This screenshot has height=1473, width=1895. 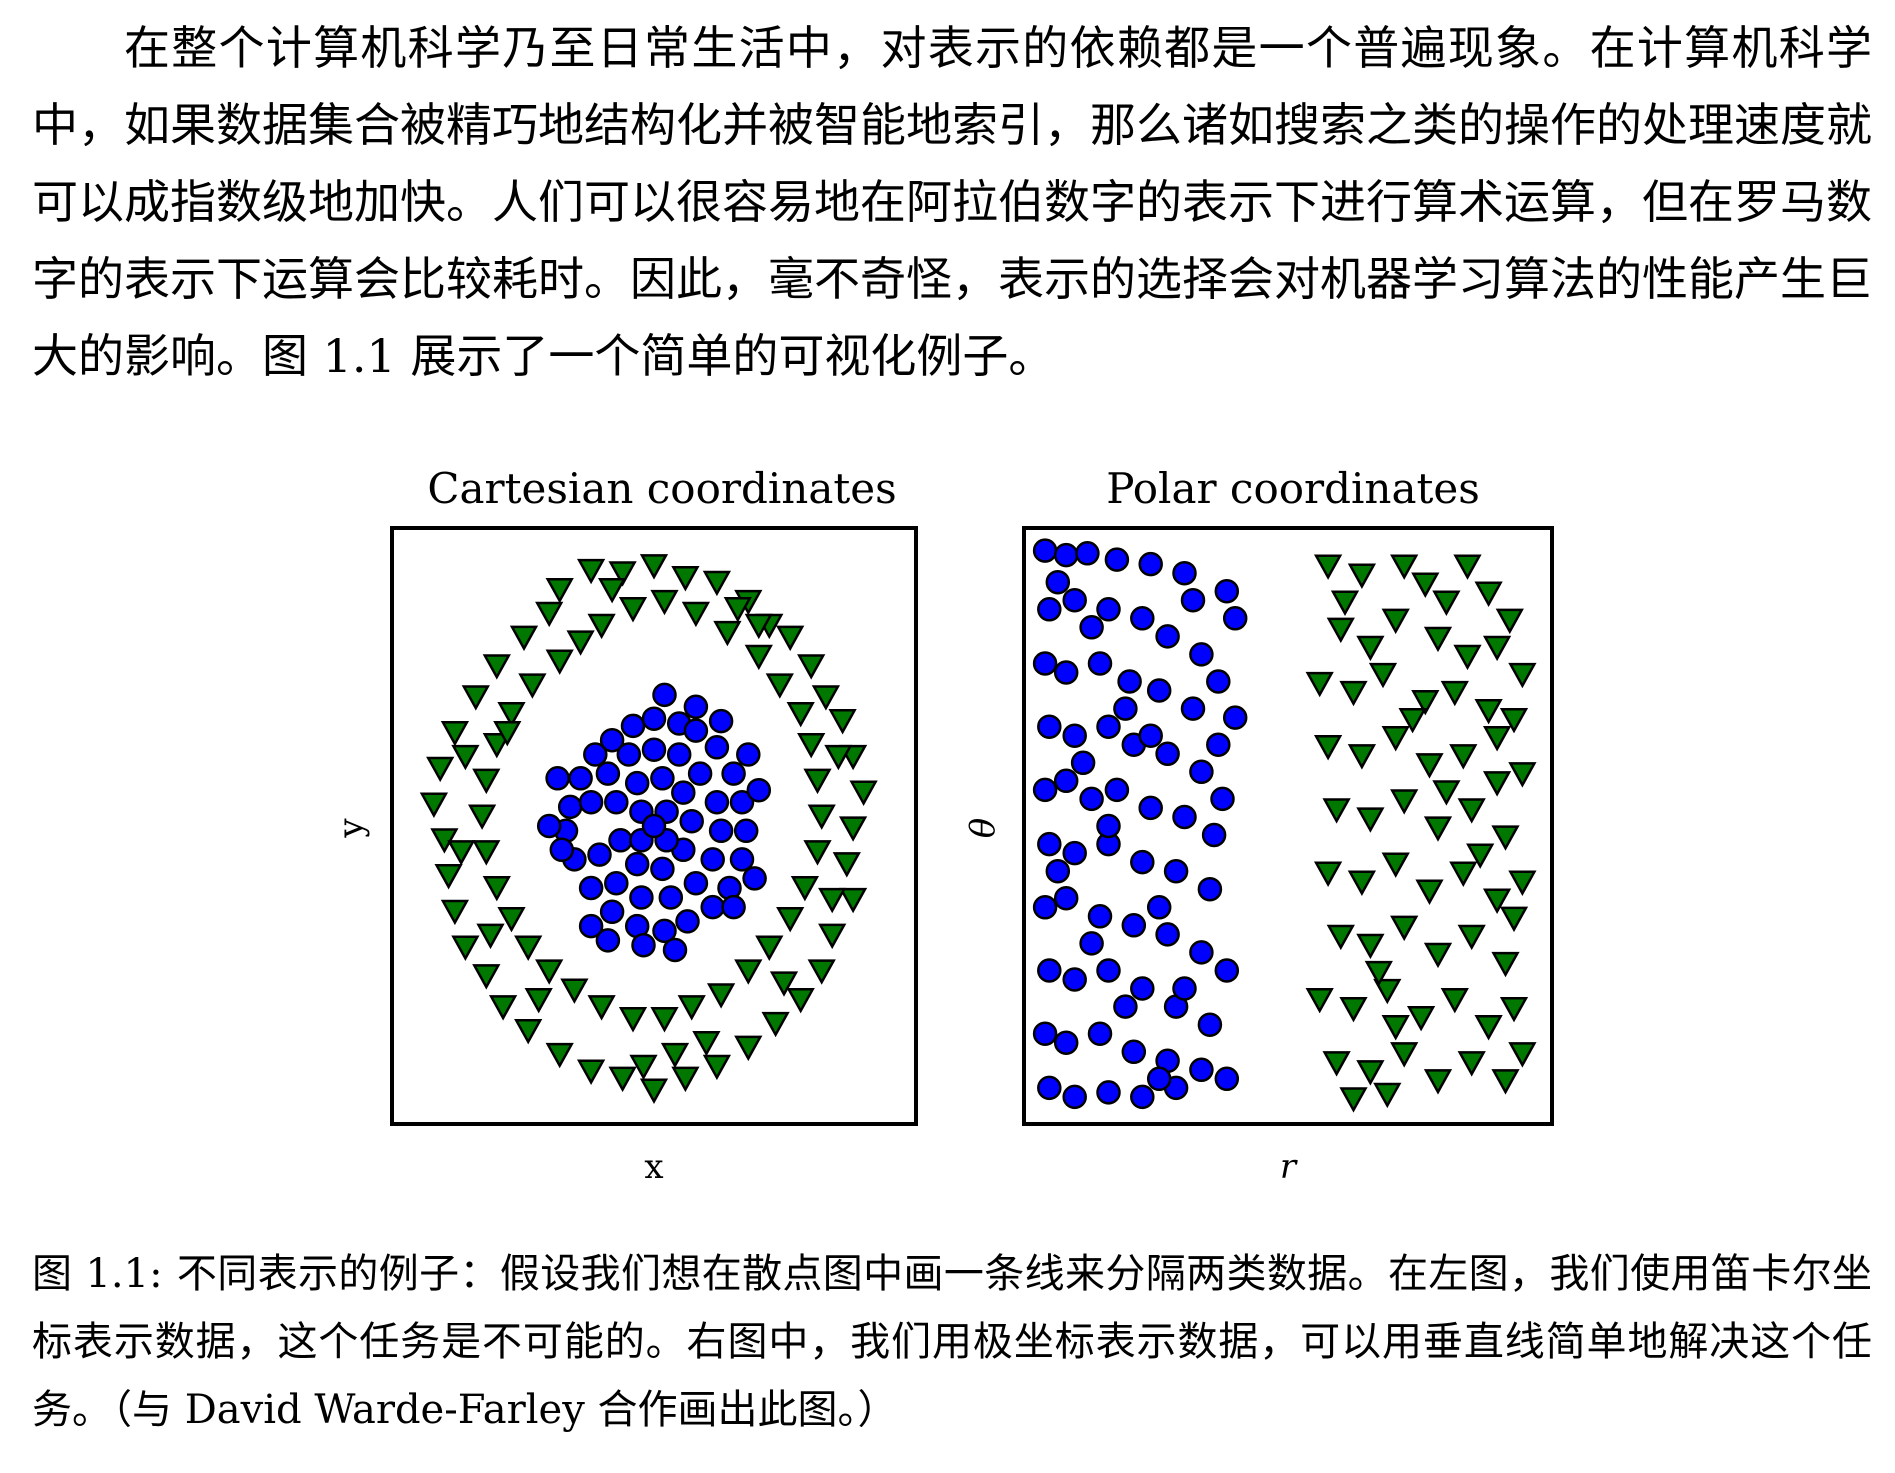 I want to click on plot-frame, so click(x=654, y=826).